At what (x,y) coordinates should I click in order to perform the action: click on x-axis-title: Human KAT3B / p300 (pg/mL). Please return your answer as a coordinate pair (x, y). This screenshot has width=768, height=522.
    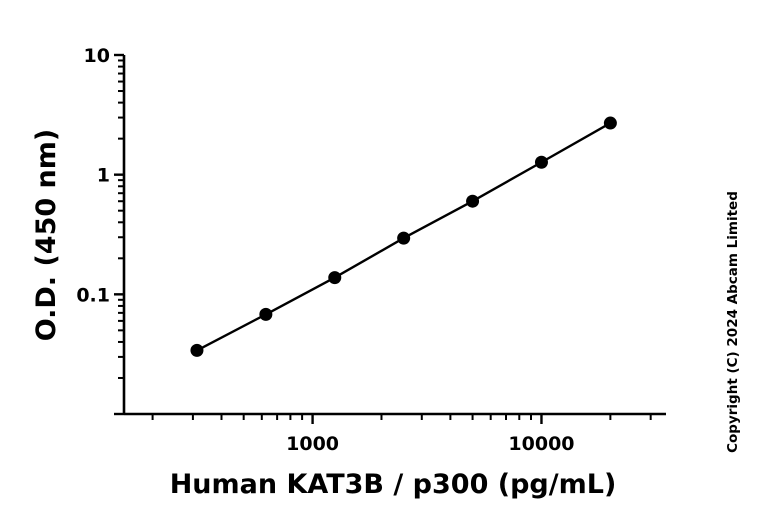
    Looking at the image, I should click on (393, 484).